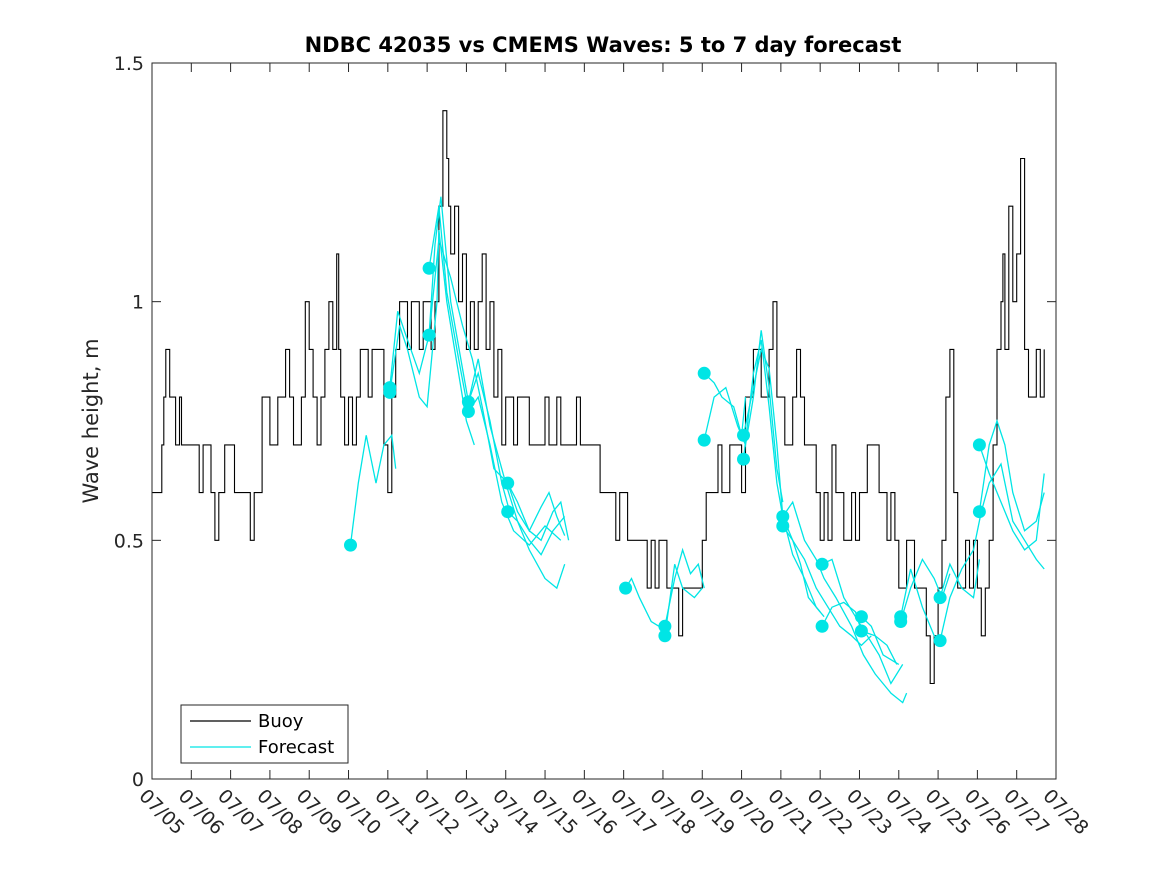 The image size is (1167, 875). Describe the element at coordinates (91, 420) in the screenshot. I see `y-axis-label: Wave height, m` at that location.